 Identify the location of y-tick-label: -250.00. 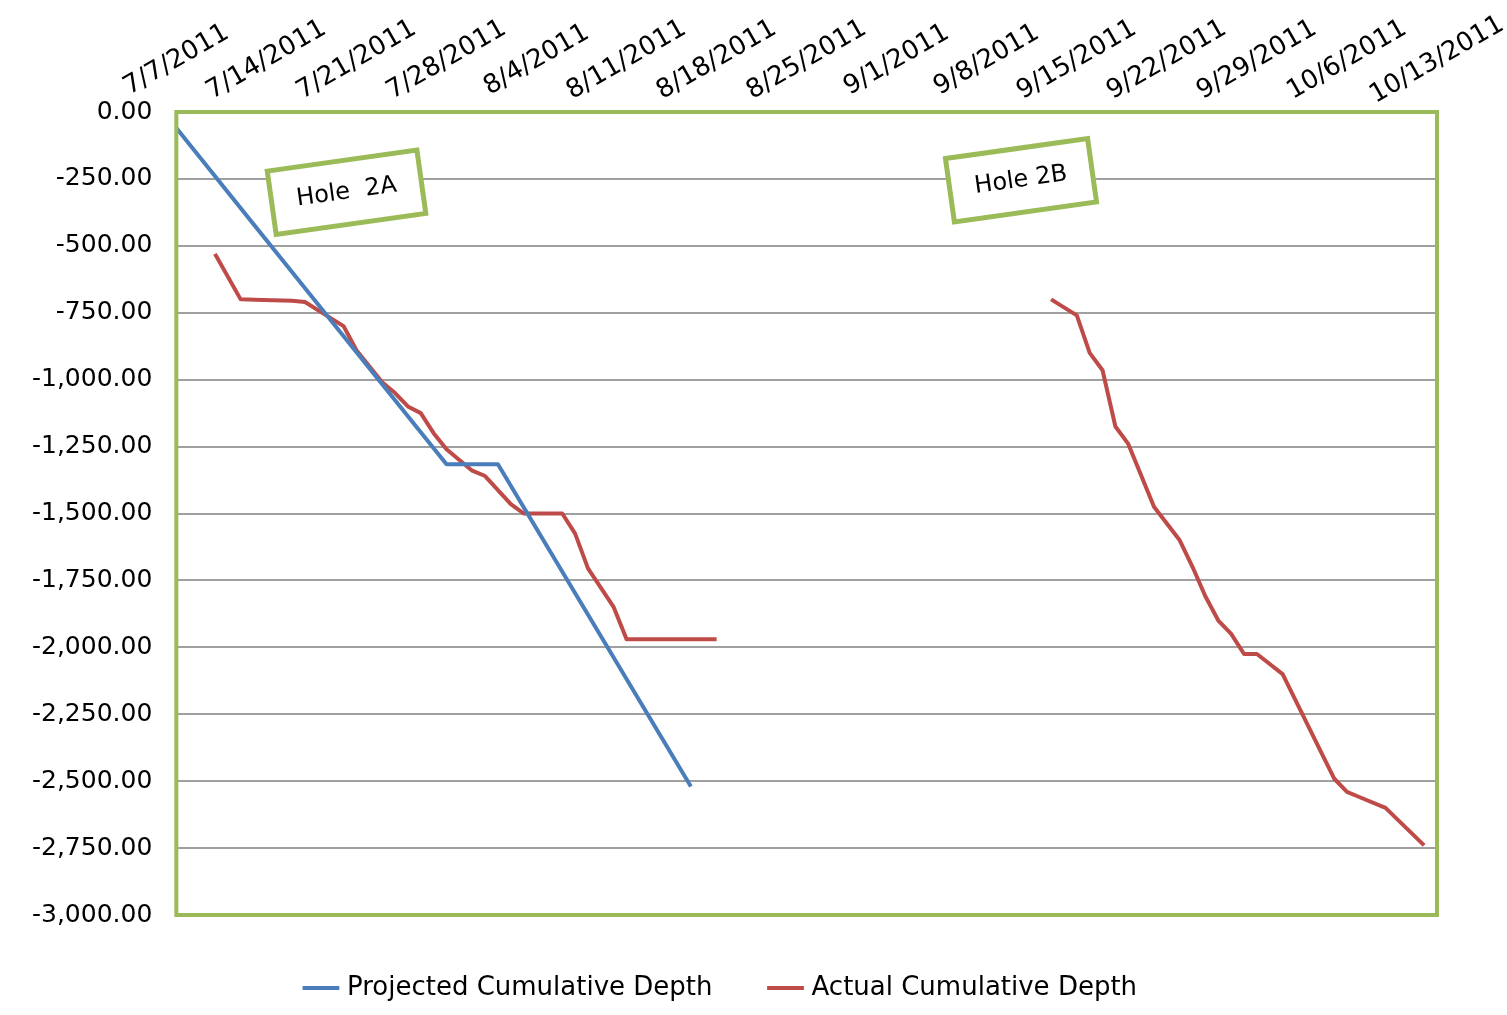
(104, 177).